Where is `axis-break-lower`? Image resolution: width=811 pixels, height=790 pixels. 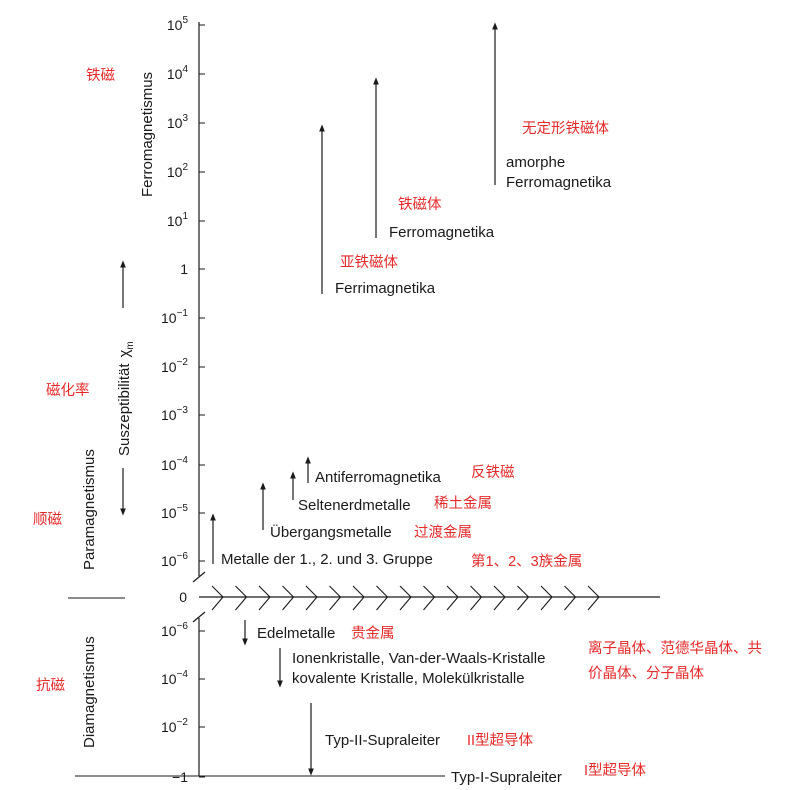 axis-break-lower is located at coordinates (199, 617).